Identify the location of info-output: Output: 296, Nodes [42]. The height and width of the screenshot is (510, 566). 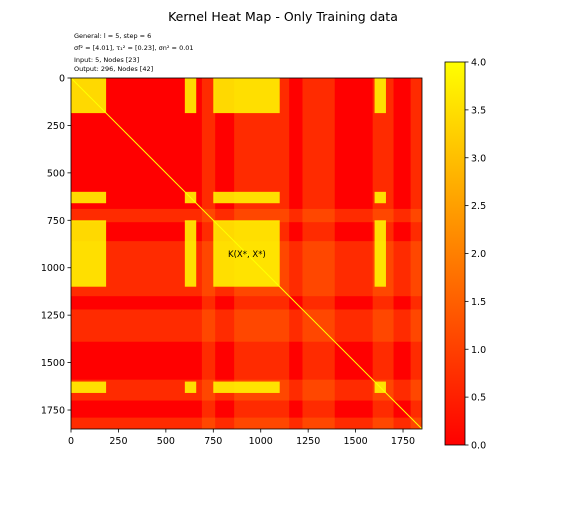
(114, 69).